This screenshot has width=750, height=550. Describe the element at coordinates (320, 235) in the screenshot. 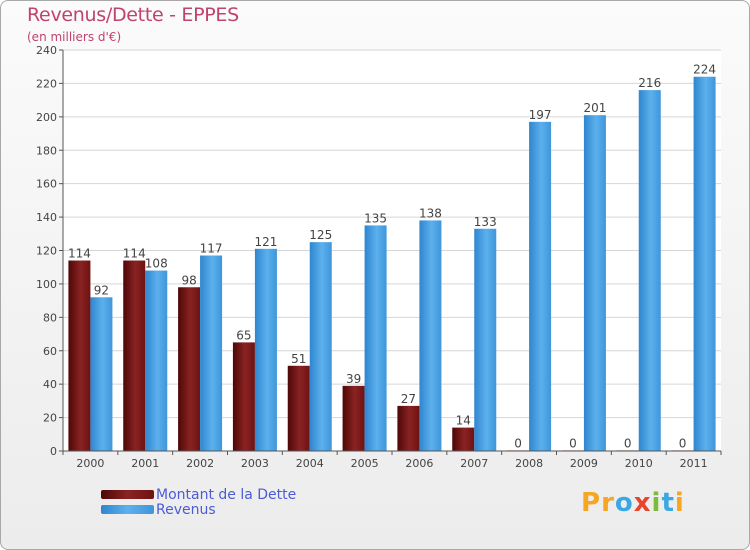

I see `data-label-revenue: 125` at that location.